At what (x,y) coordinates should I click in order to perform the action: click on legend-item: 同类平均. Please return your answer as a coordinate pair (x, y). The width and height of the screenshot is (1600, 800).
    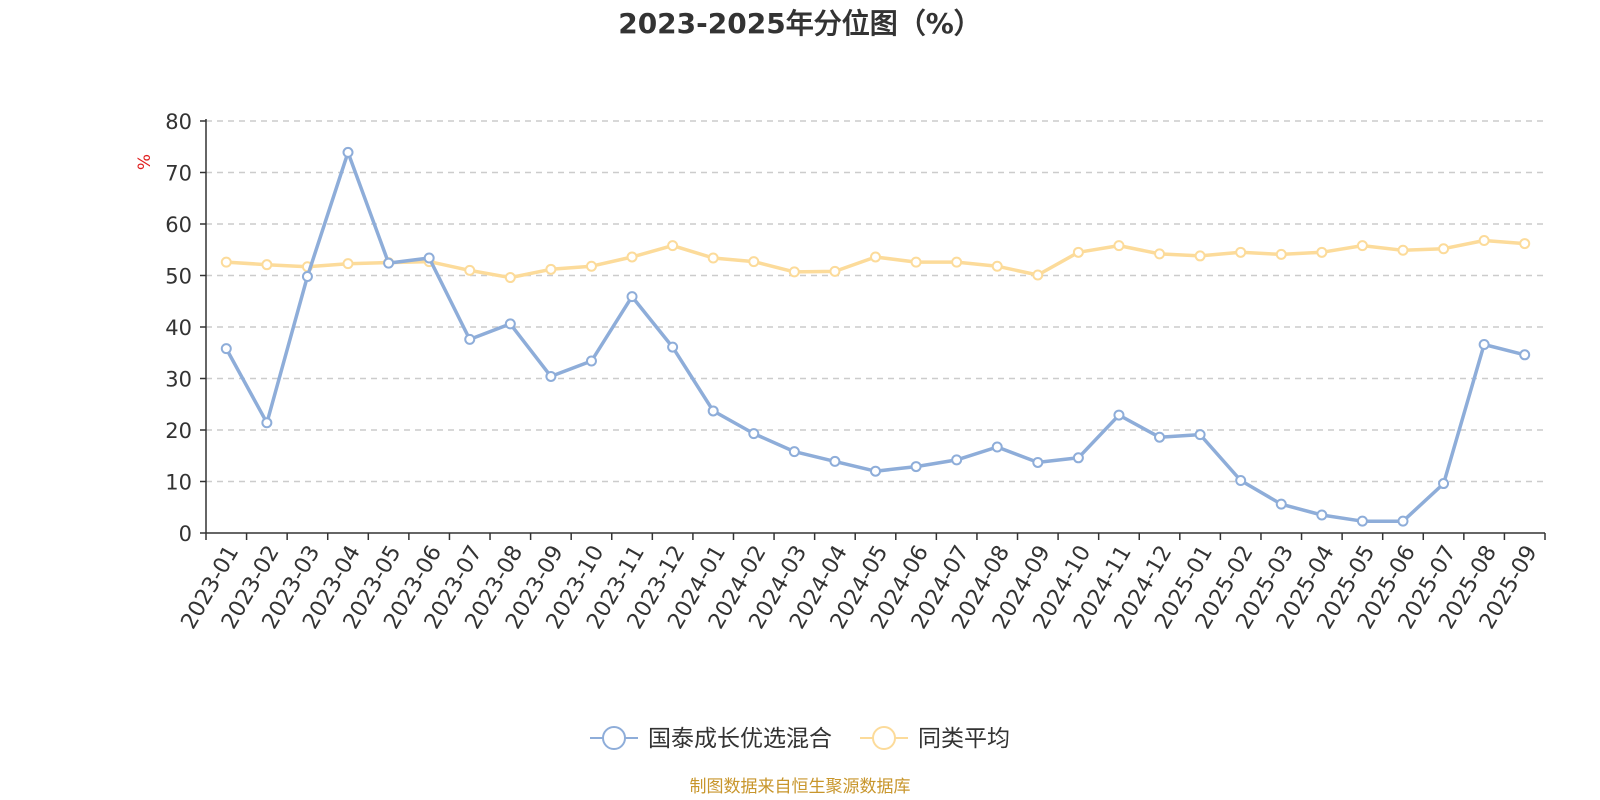
    Looking at the image, I should click on (935, 739).